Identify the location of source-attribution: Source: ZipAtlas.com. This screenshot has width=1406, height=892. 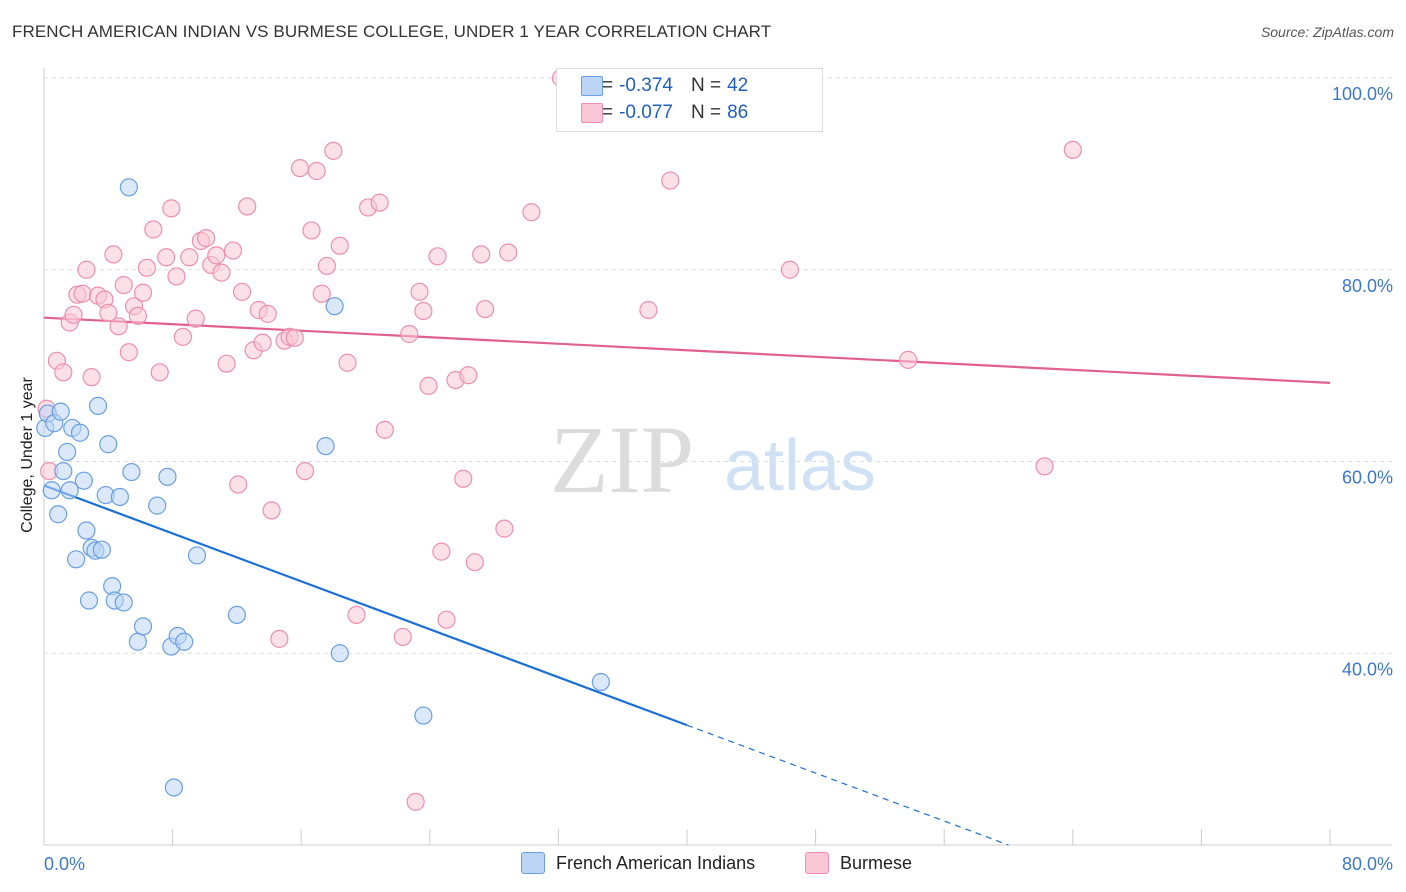
(1327, 32).